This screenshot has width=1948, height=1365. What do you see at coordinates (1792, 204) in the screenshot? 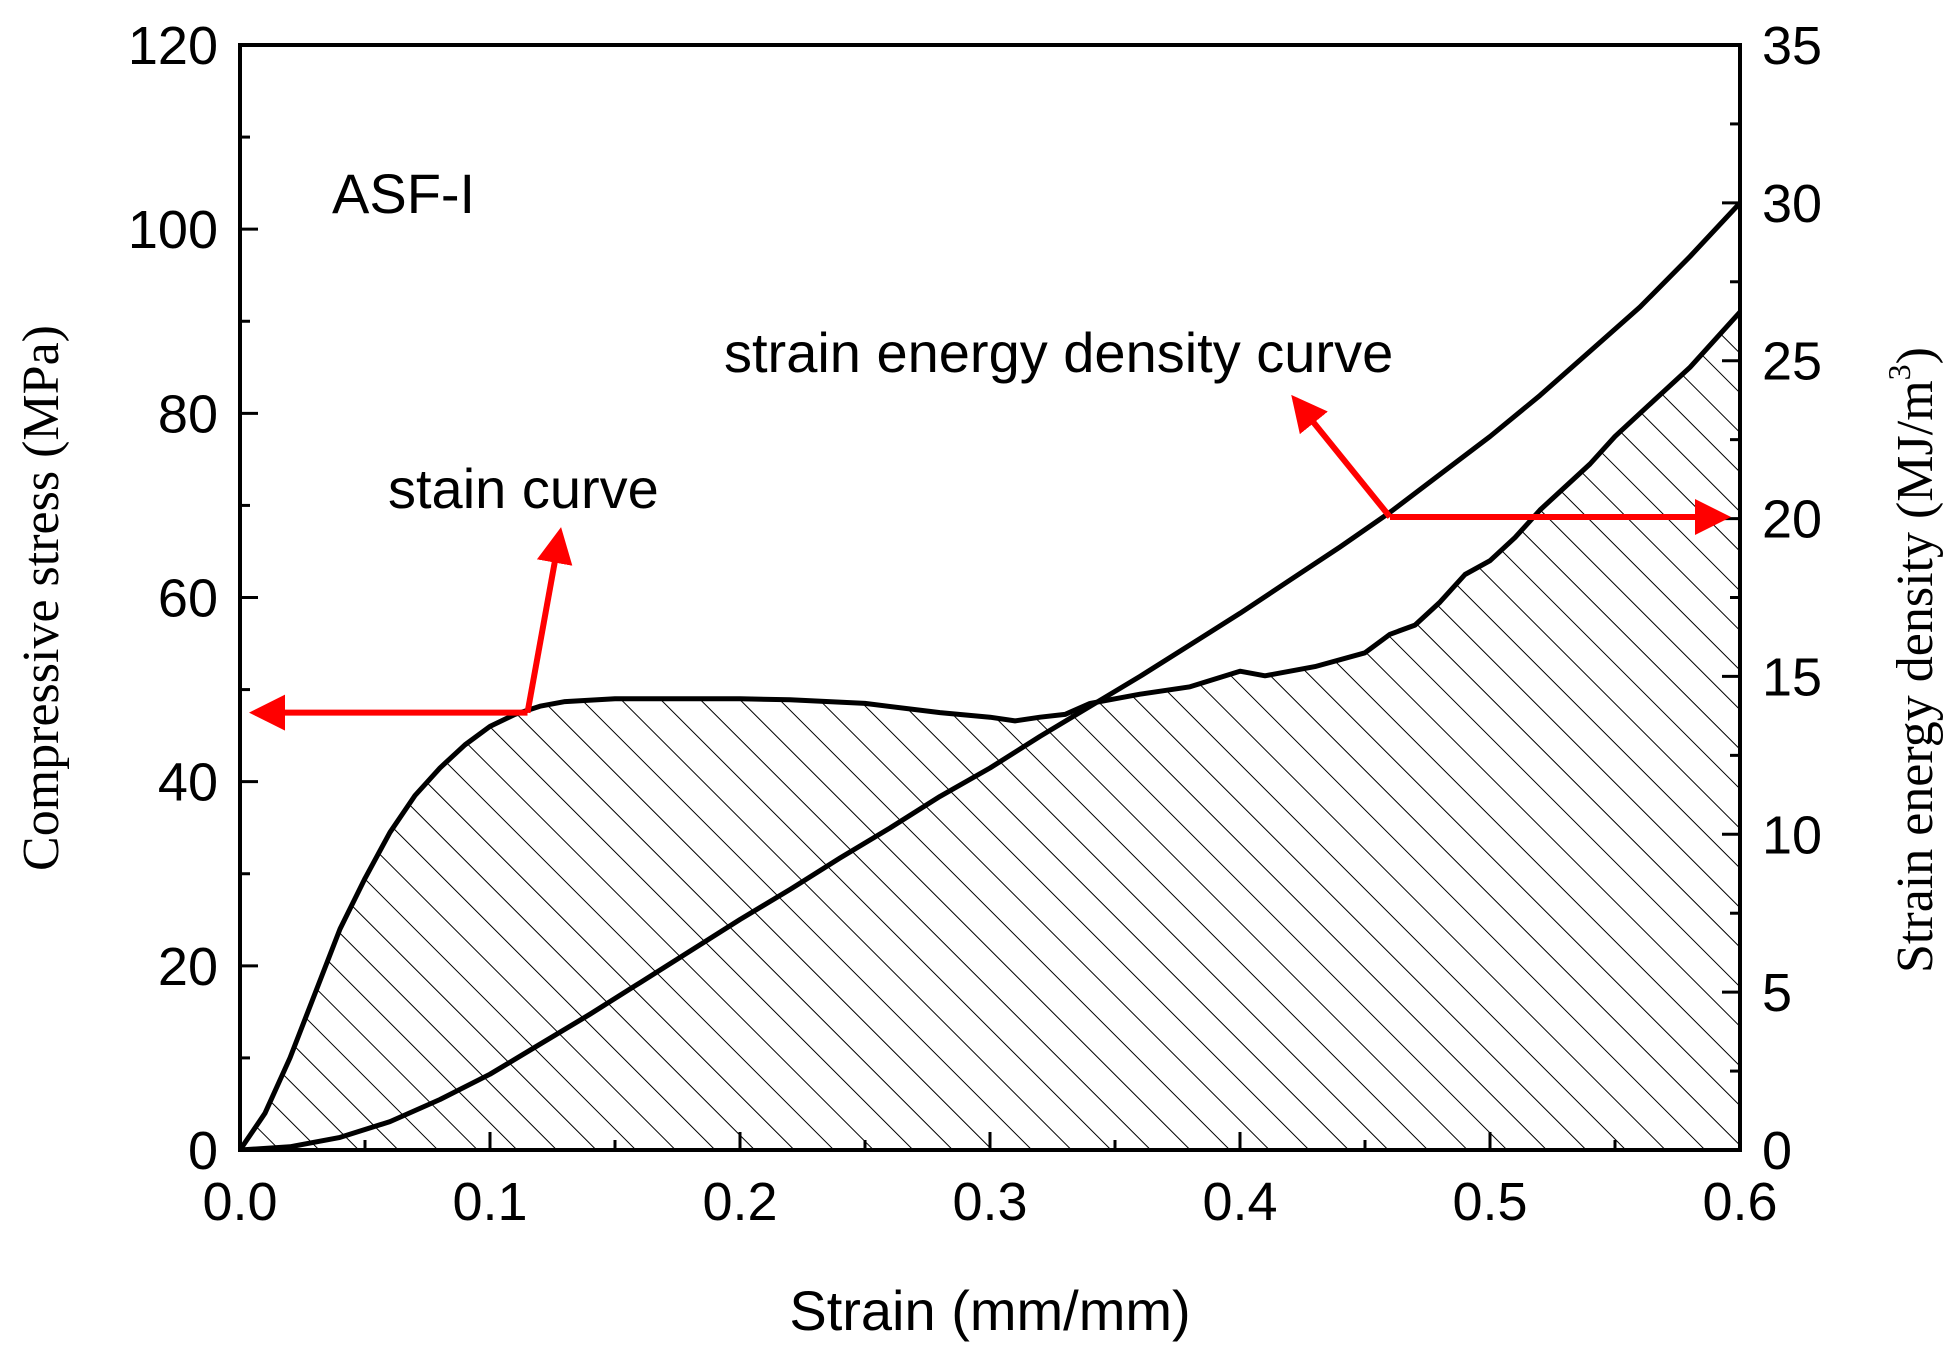
I see `y-right-tick-label: 30` at bounding box center [1792, 204].